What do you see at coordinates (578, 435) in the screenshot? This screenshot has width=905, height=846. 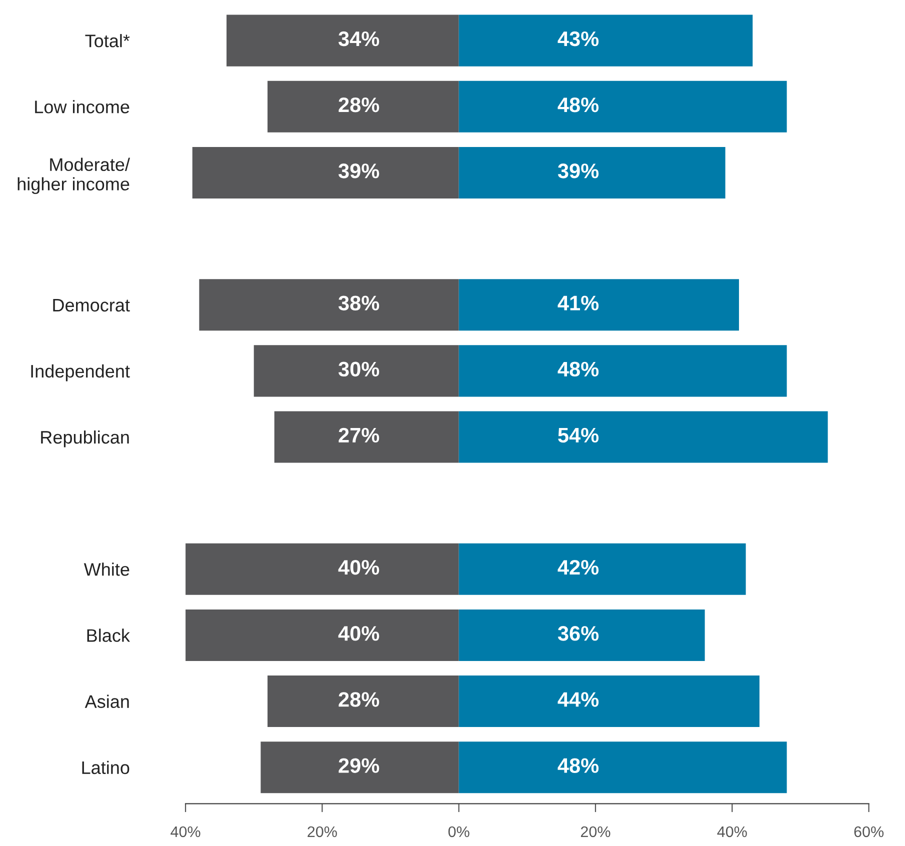 I see `data-label: 54%` at bounding box center [578, 435].